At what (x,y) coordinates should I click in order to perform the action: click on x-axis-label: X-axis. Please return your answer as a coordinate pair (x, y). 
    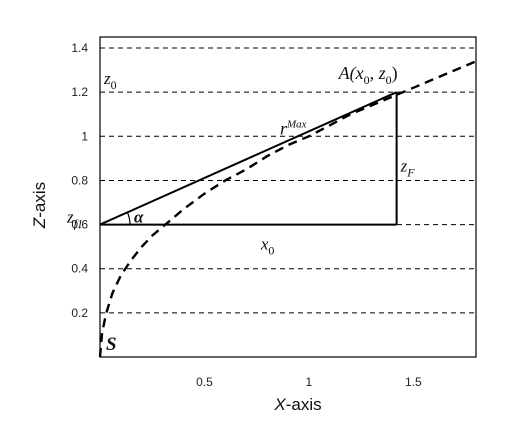
    Looking at the image, I should click on (297, 404).